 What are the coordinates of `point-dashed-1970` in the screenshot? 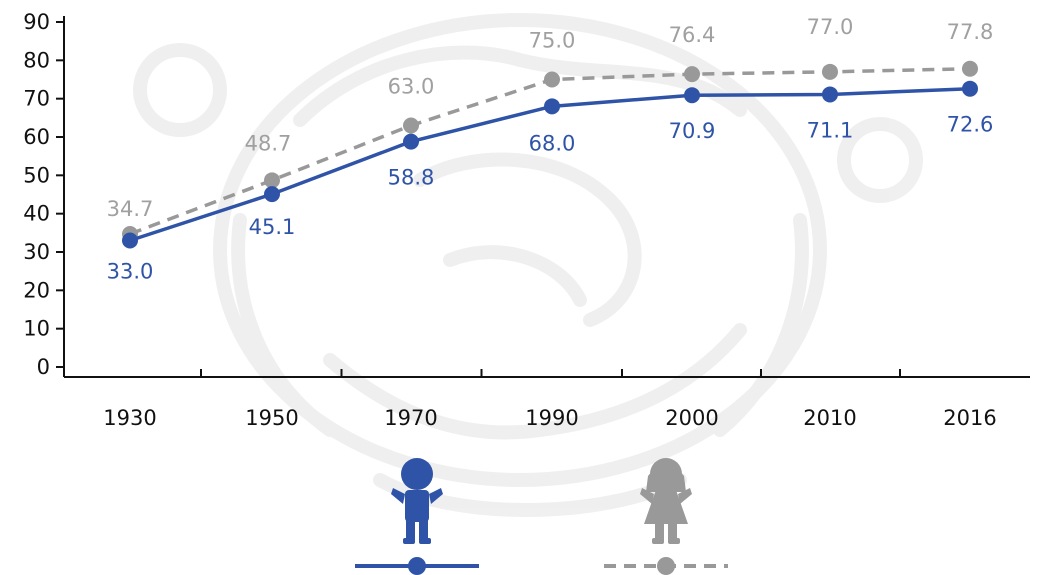 It's located at (411, 125).